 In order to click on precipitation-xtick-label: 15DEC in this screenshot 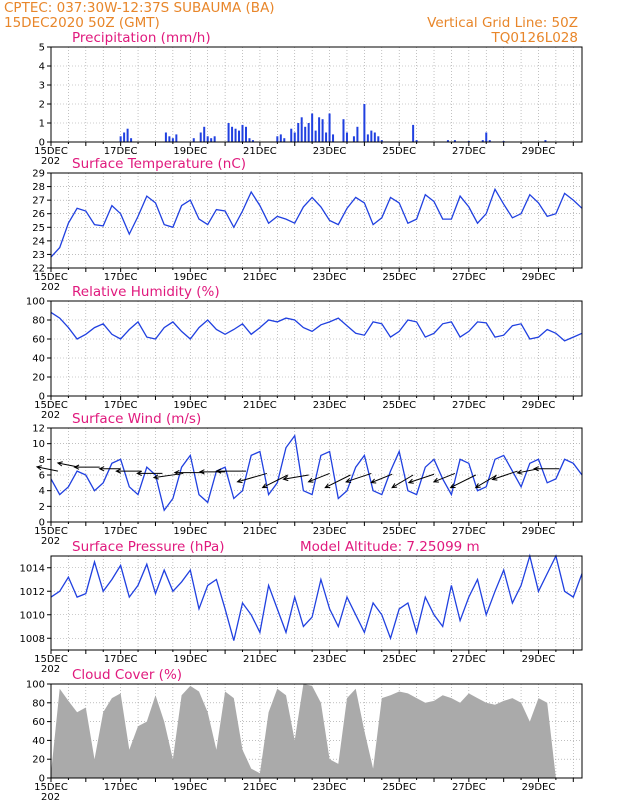, I will do `click(51, 151)`.